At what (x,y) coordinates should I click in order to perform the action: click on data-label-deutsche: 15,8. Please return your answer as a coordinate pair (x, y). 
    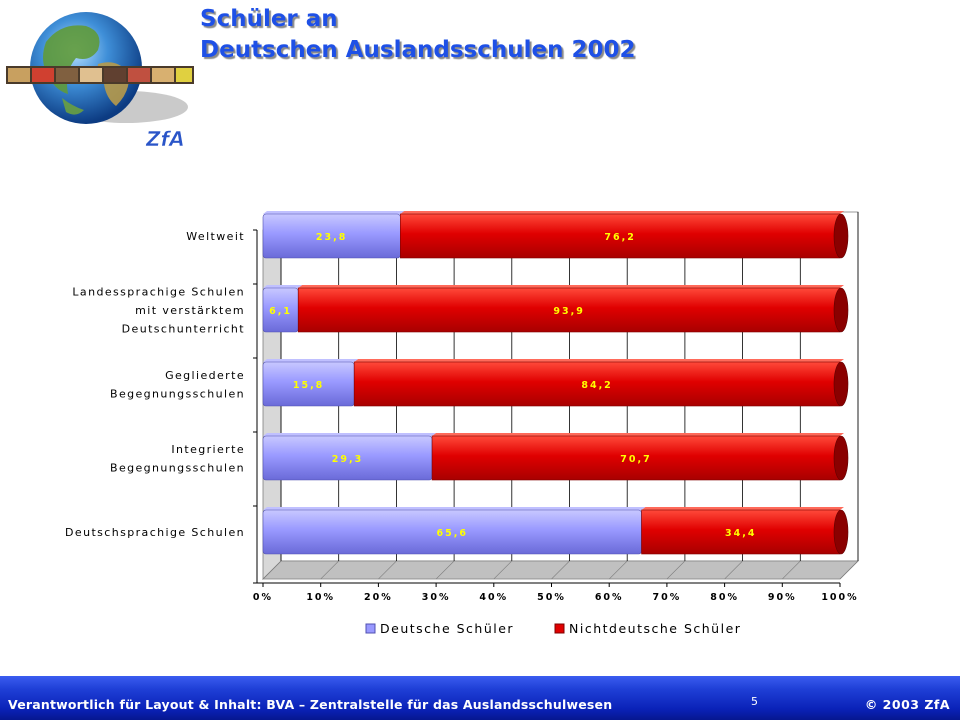
    Looking at the image, I should click on (308, 385).